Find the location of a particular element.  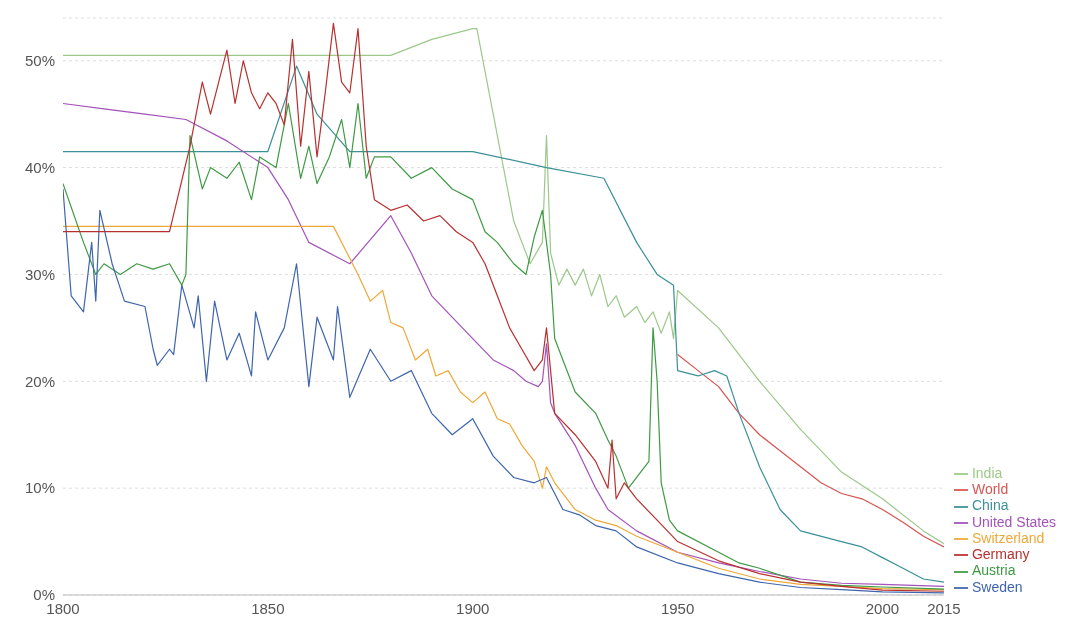

x-tick-label: 2000 is located at coordinates (882, 608).